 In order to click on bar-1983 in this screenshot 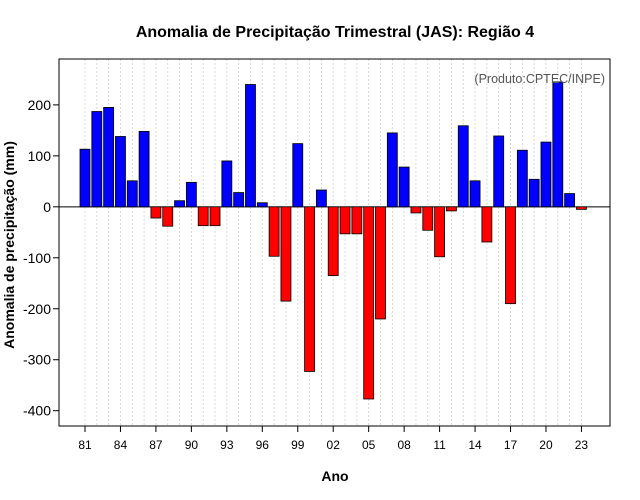, I will do `click(109, 157)`.